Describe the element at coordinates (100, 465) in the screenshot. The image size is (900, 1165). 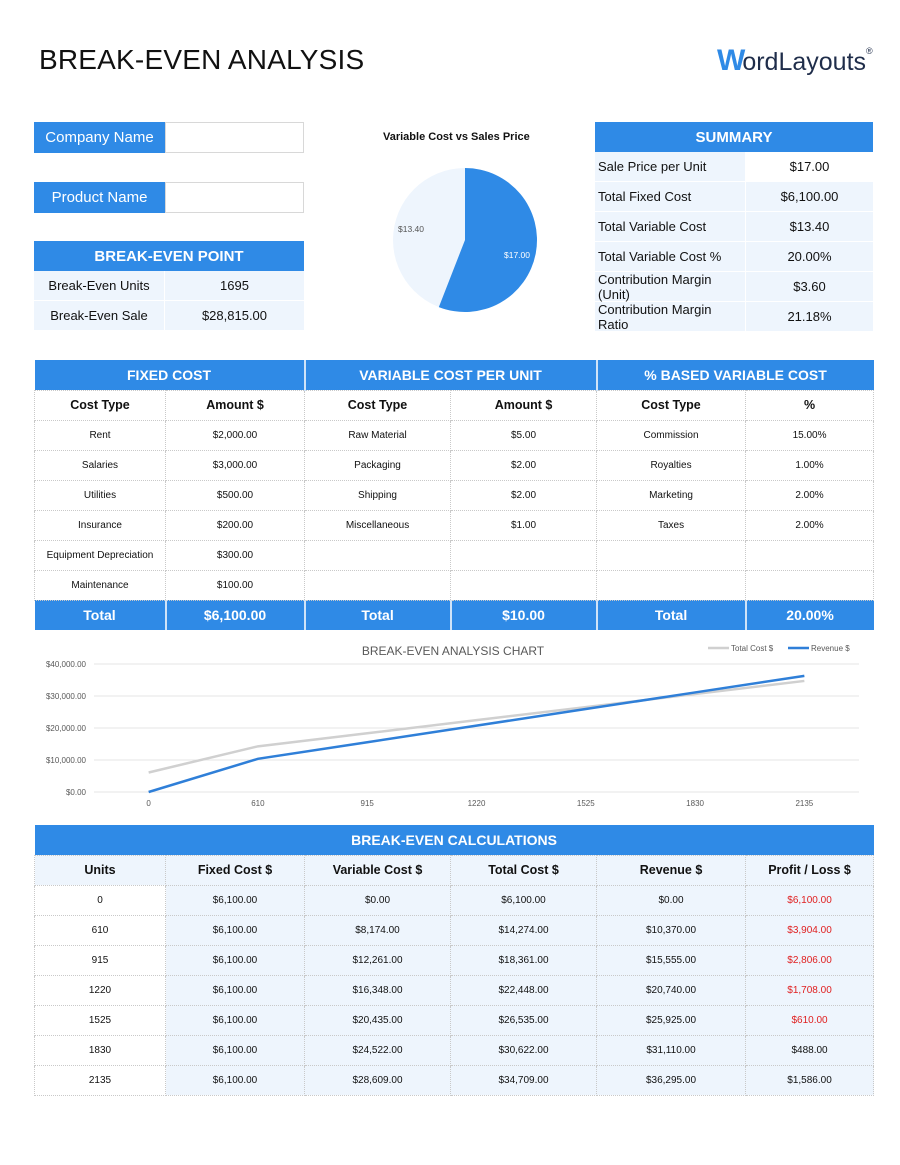
I see `table-cell: Salaries` at that location.